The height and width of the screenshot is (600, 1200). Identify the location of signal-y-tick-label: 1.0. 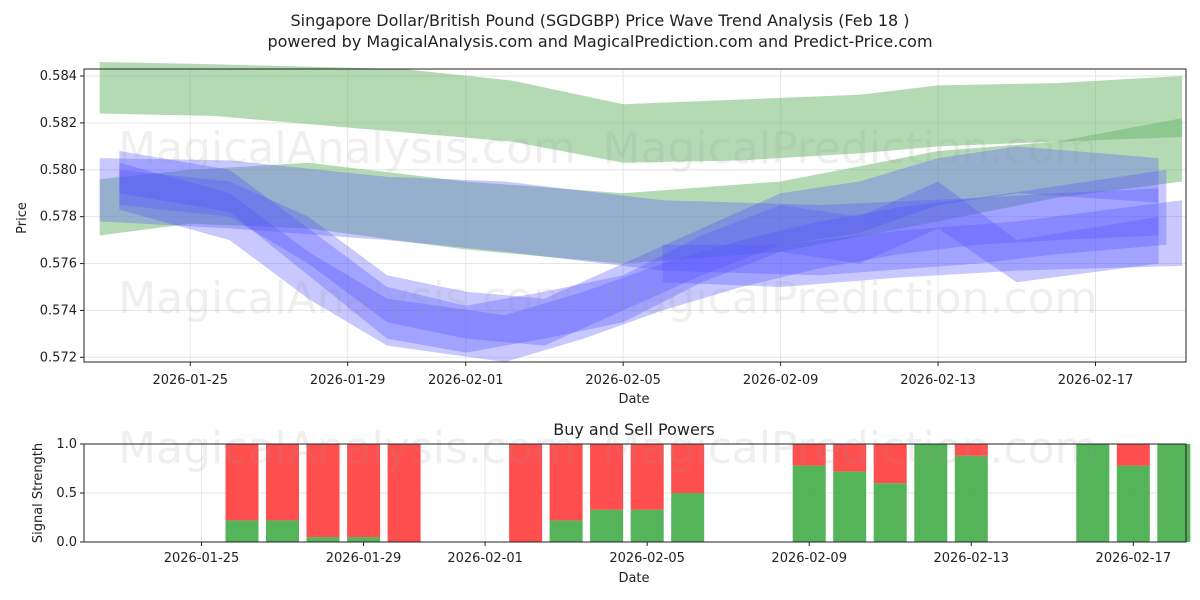
(66, 444).